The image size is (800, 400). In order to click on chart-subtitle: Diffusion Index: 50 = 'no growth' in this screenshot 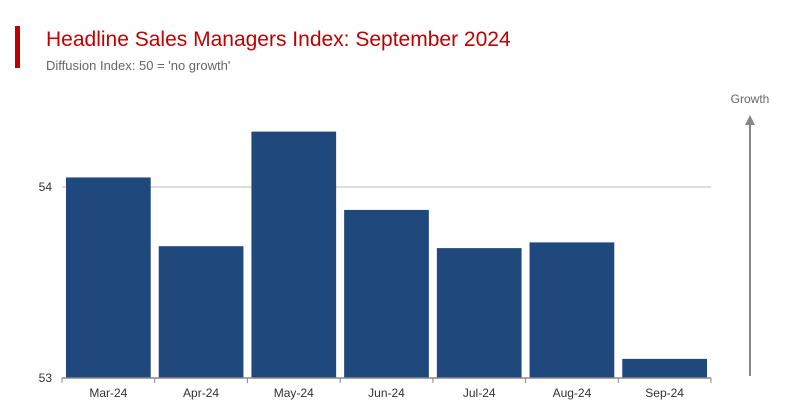, I will do `click(138, 65)`.